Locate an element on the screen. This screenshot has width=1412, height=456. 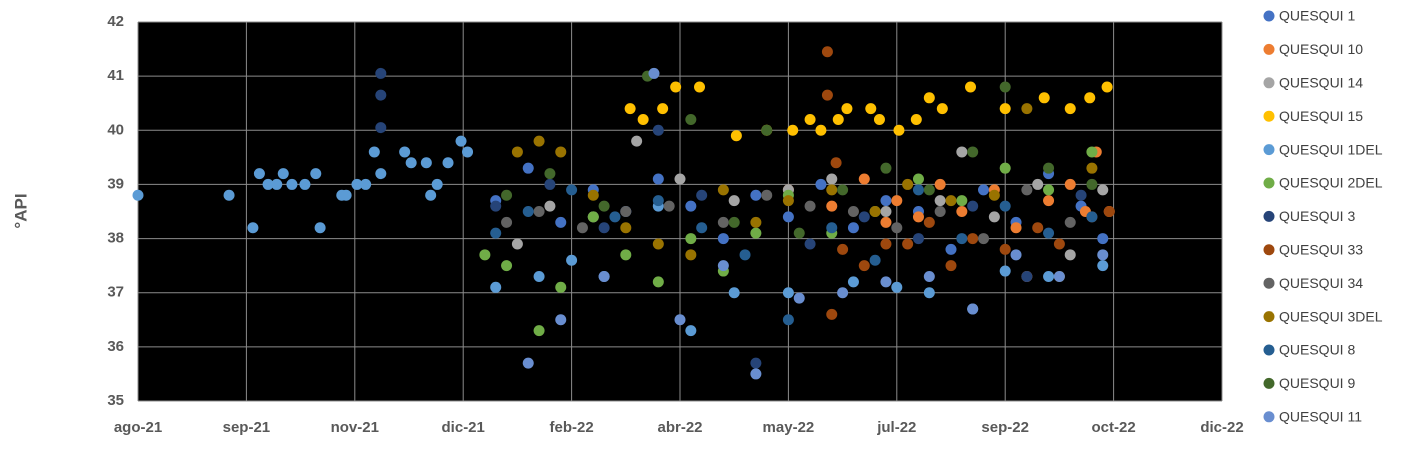
x-tick-label: feb-22 is located at coordinates (572, 427).